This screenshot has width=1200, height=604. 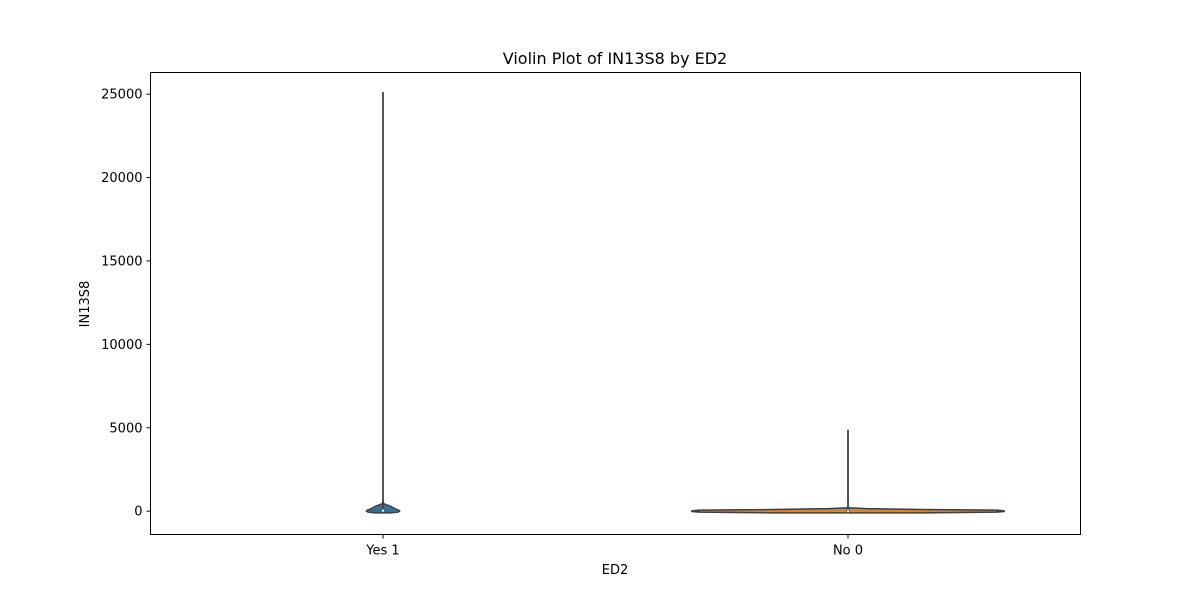 What do you see at coordinates (138, 512) in the screenshot?
I see `y-tick-label: 0` at bounding box center [138, 512].